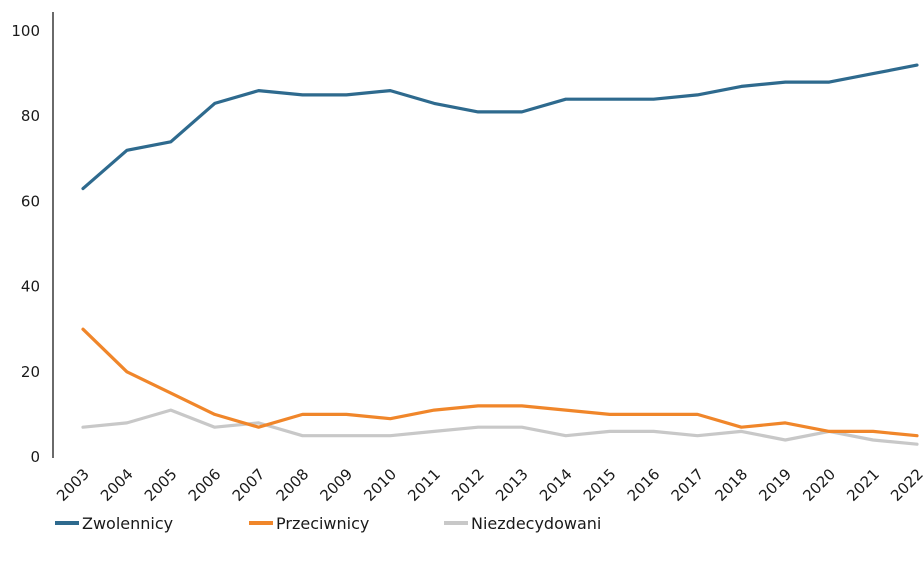 This screenshot has height=567, width=924. What do you see at coordinates (35, 457) in the screenshot?
I see `y-tick-label: 0` at bounding box center [35, 457].